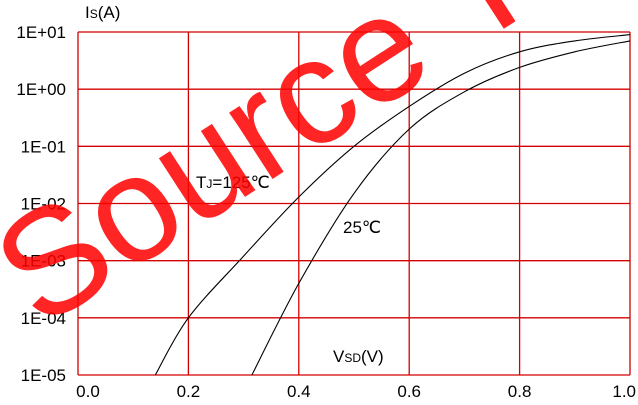 This screenshot has height=405, width=638. I want to click on x-tick-label: 0.4, so click(299, 391).